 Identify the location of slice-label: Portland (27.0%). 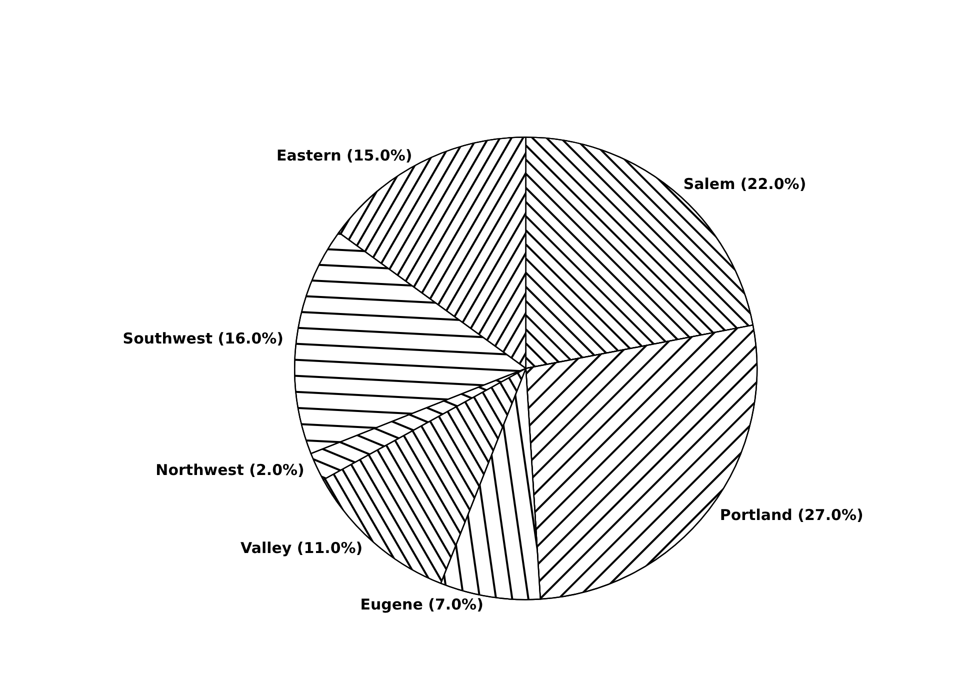
(792, 515).